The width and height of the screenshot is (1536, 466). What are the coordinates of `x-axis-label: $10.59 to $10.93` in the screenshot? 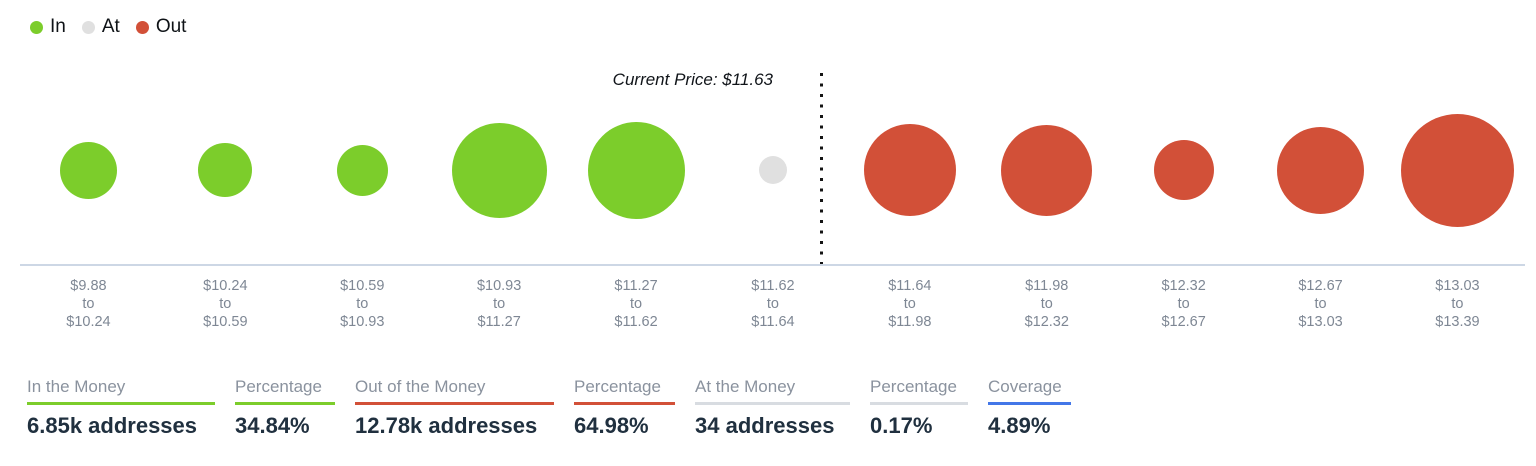 It's located at (362, 304).